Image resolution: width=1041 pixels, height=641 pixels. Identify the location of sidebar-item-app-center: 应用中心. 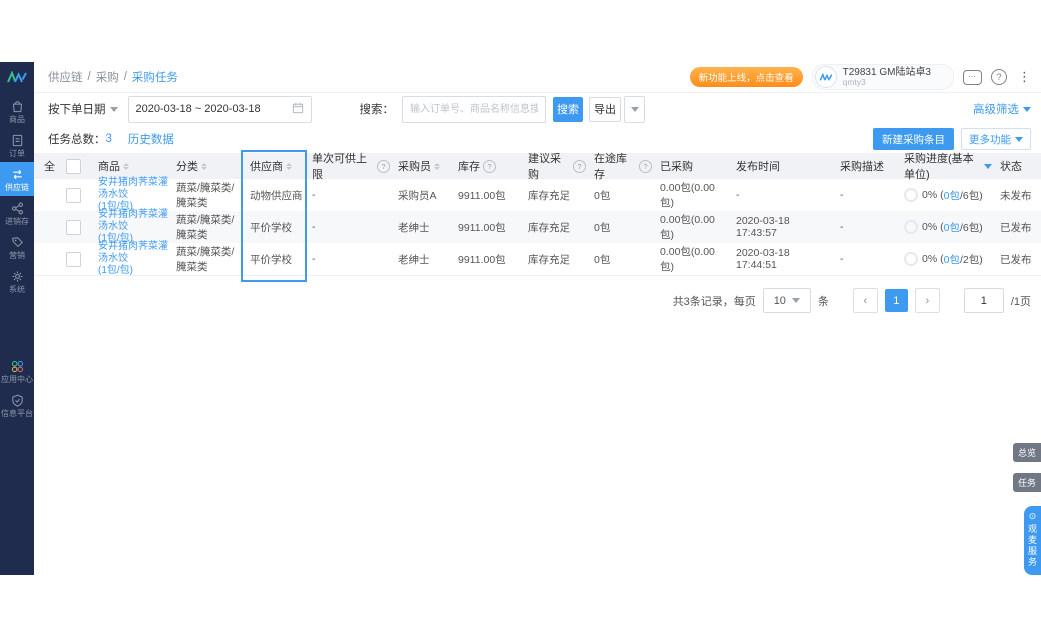
(17, 371).